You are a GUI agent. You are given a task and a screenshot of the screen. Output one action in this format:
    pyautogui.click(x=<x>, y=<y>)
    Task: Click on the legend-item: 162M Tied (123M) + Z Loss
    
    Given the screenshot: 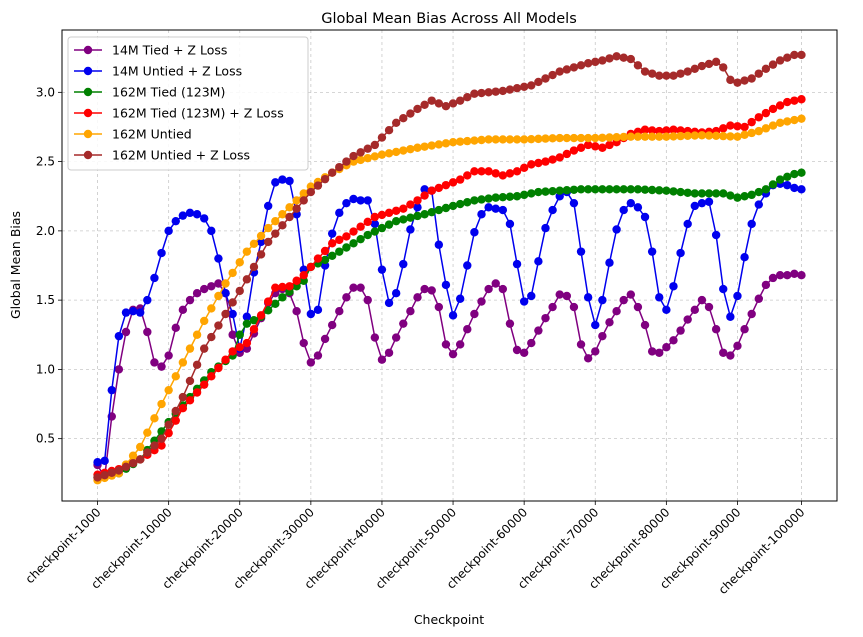 What is the action you would take?
    pyautogui.click(x=179, y=113)
    